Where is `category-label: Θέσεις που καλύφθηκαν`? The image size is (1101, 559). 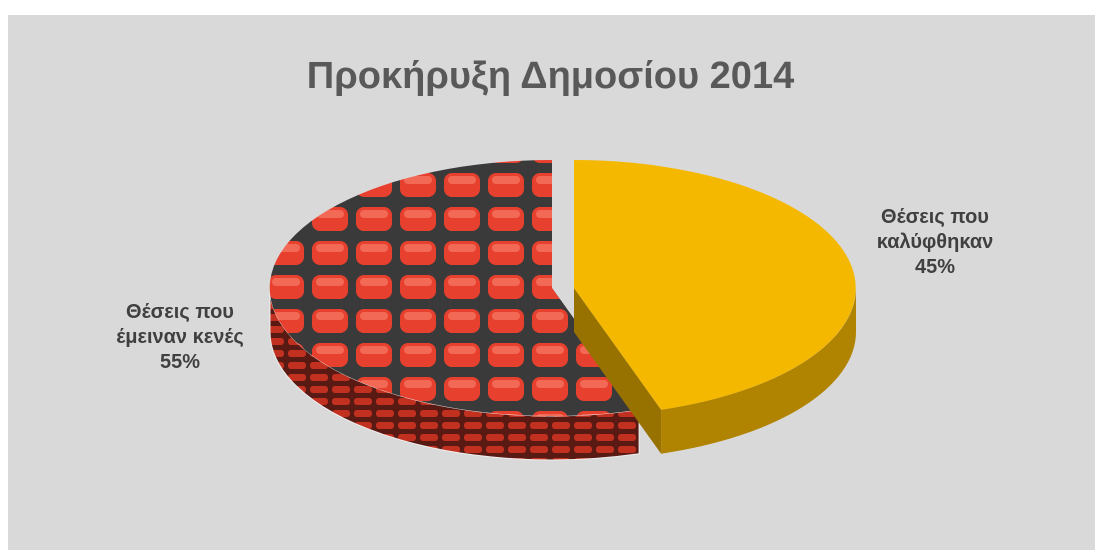 category-label: Θέσεις που καλύφθηκαν is located at coordinates (935, 229).